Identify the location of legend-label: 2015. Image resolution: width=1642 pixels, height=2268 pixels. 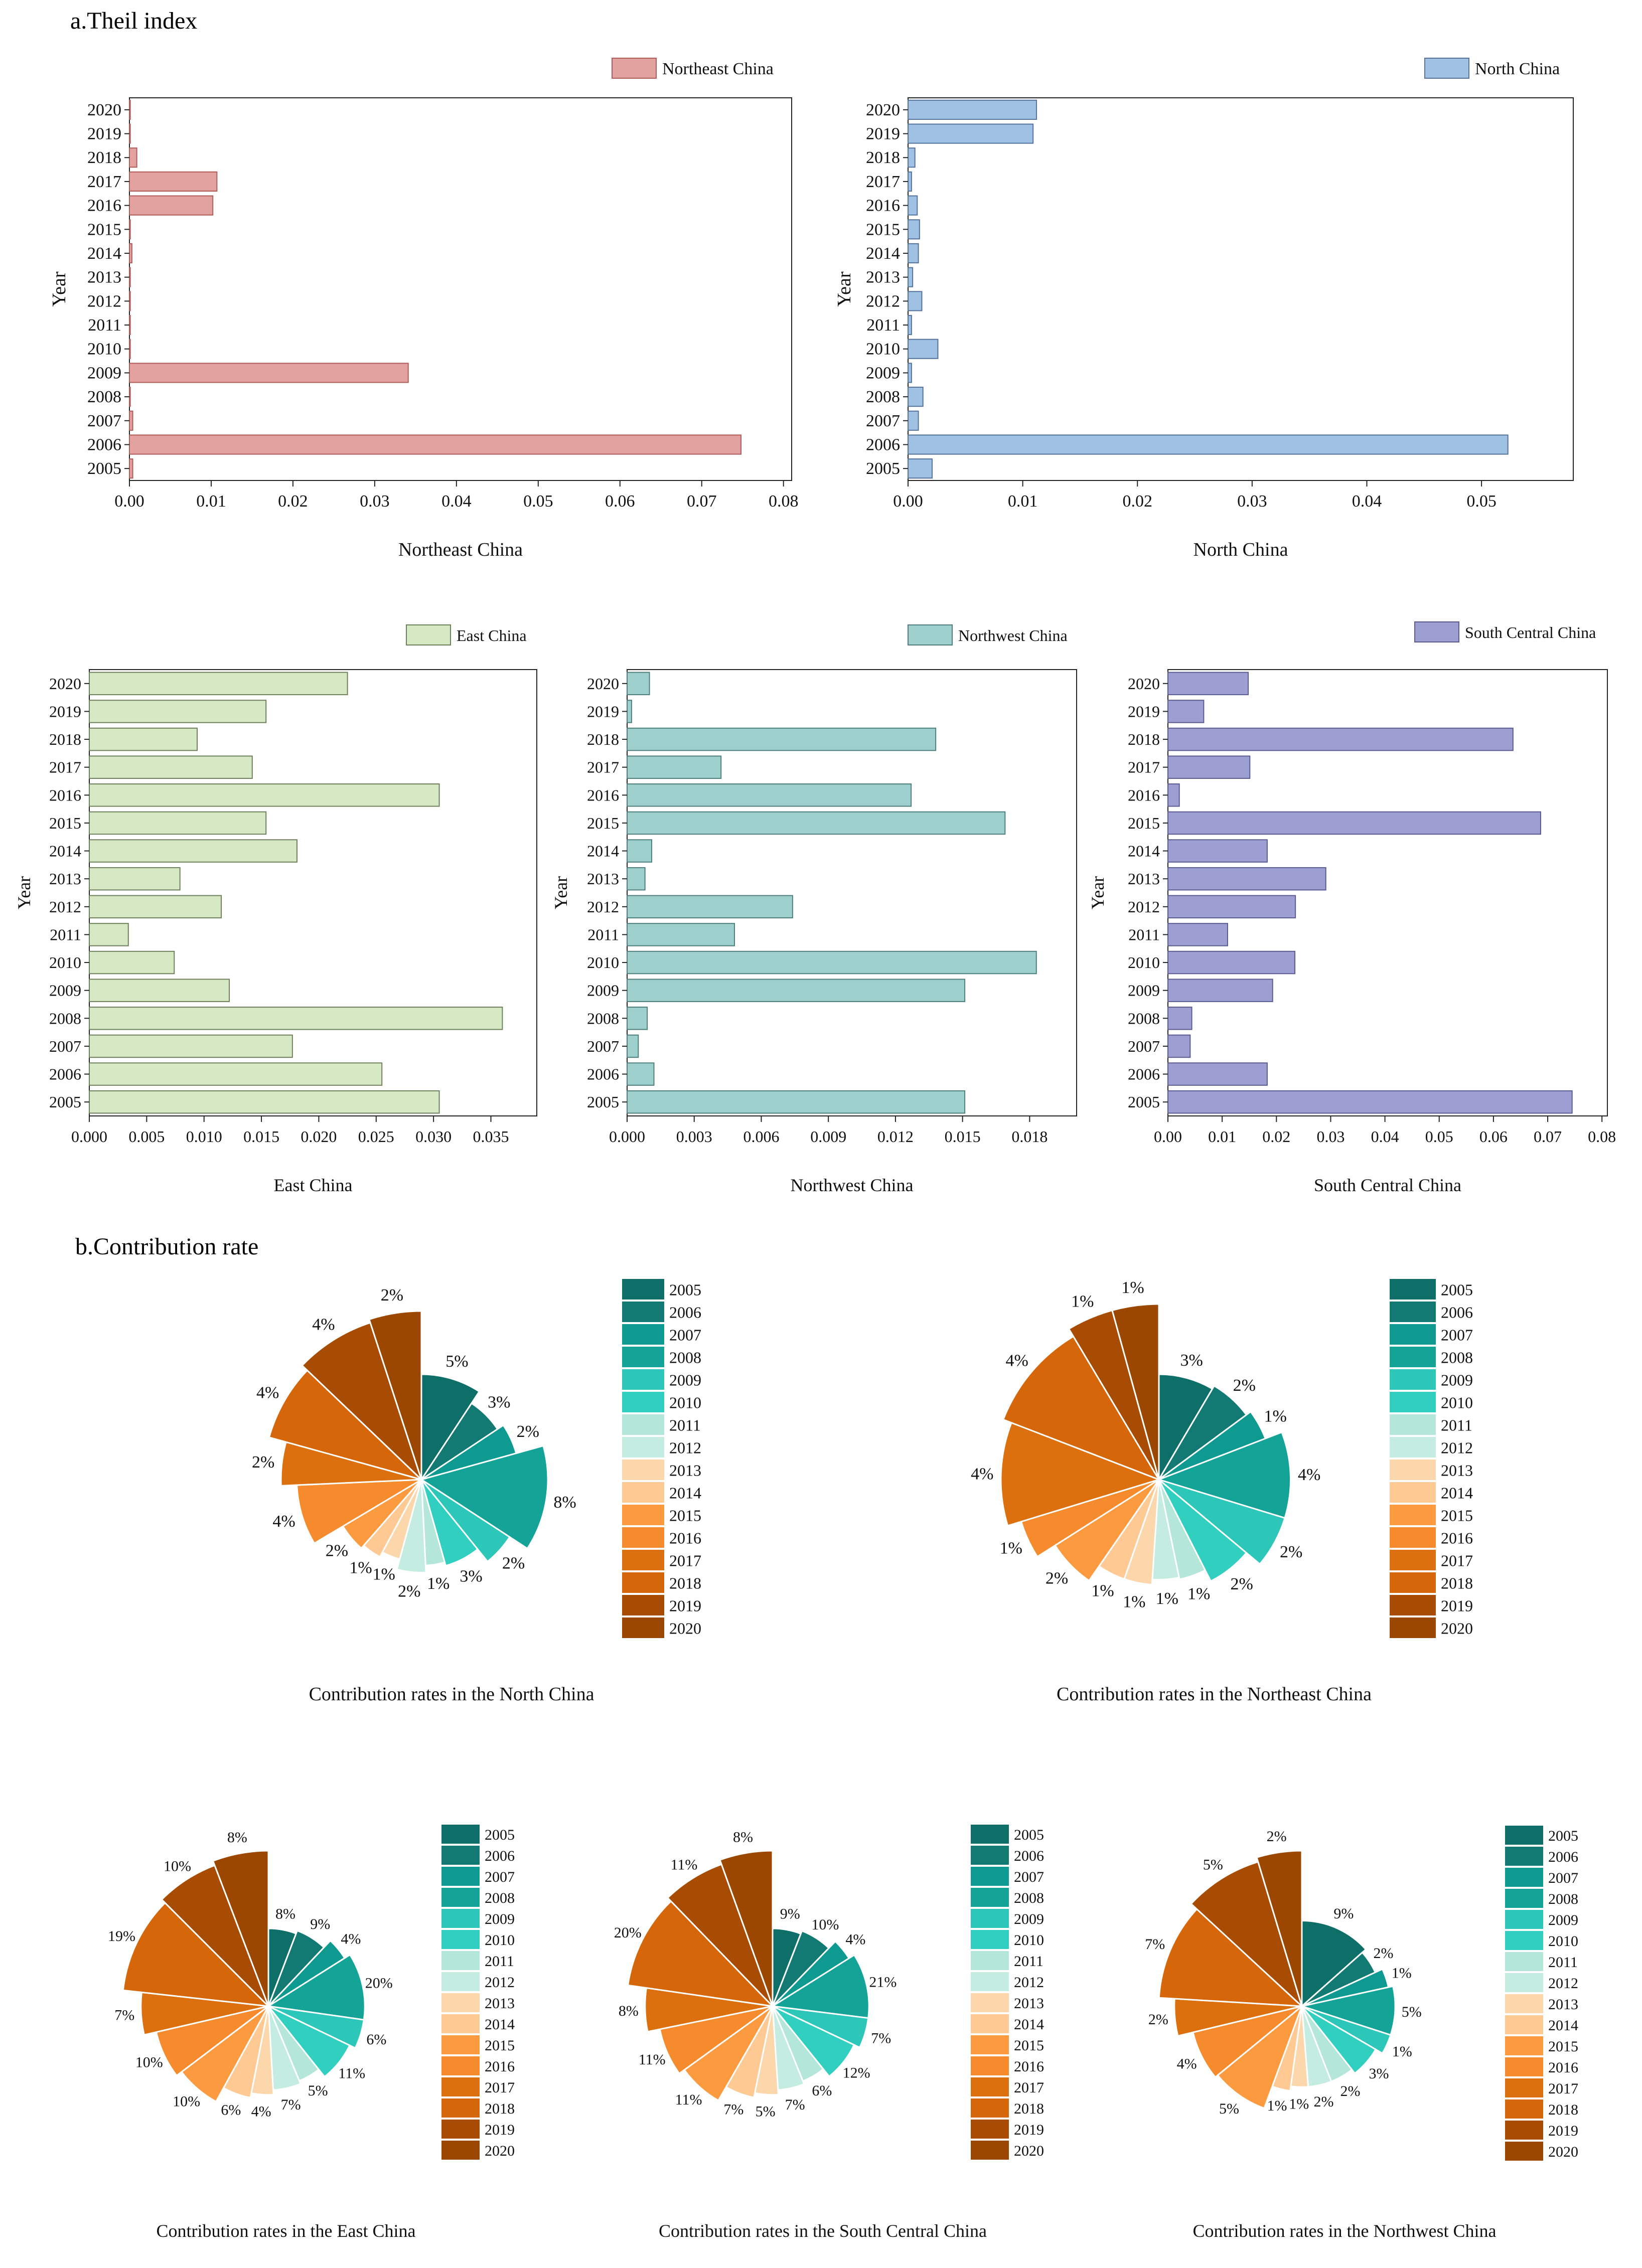
(500, 2045).